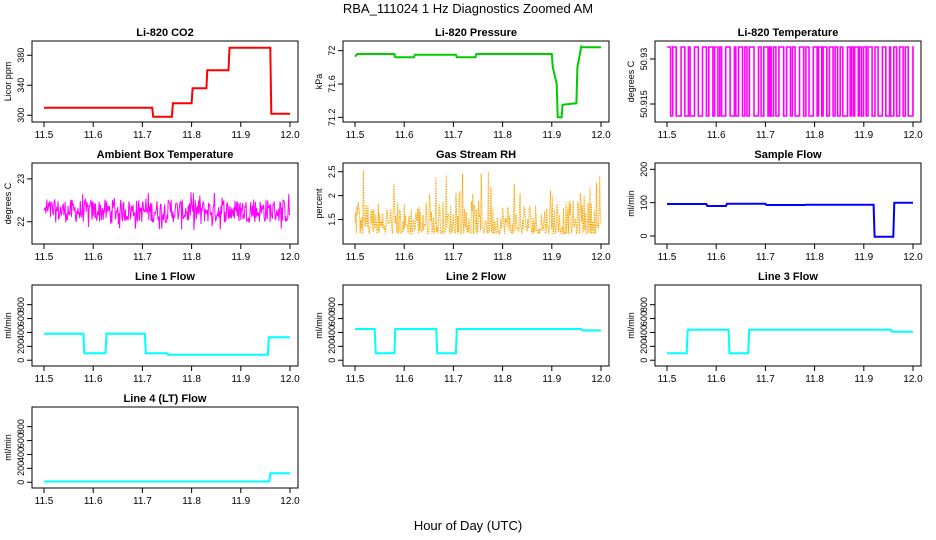 This screenshot has height=540, width=936. What do you see at coordinates (468, 8) in the screenshot?
I see `main-title: RBA_111024 1 Hz Diagnostics Zoomed AM` at bounding box center [468, 8].